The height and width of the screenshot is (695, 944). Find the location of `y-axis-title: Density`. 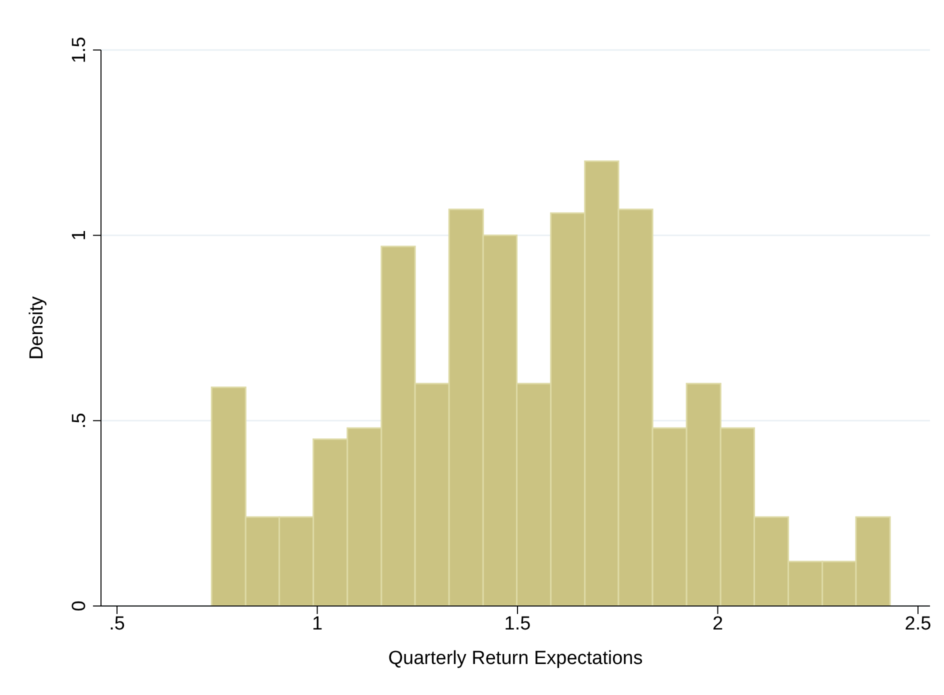

y-axis-title: Density is located at coordinates (37, 328).